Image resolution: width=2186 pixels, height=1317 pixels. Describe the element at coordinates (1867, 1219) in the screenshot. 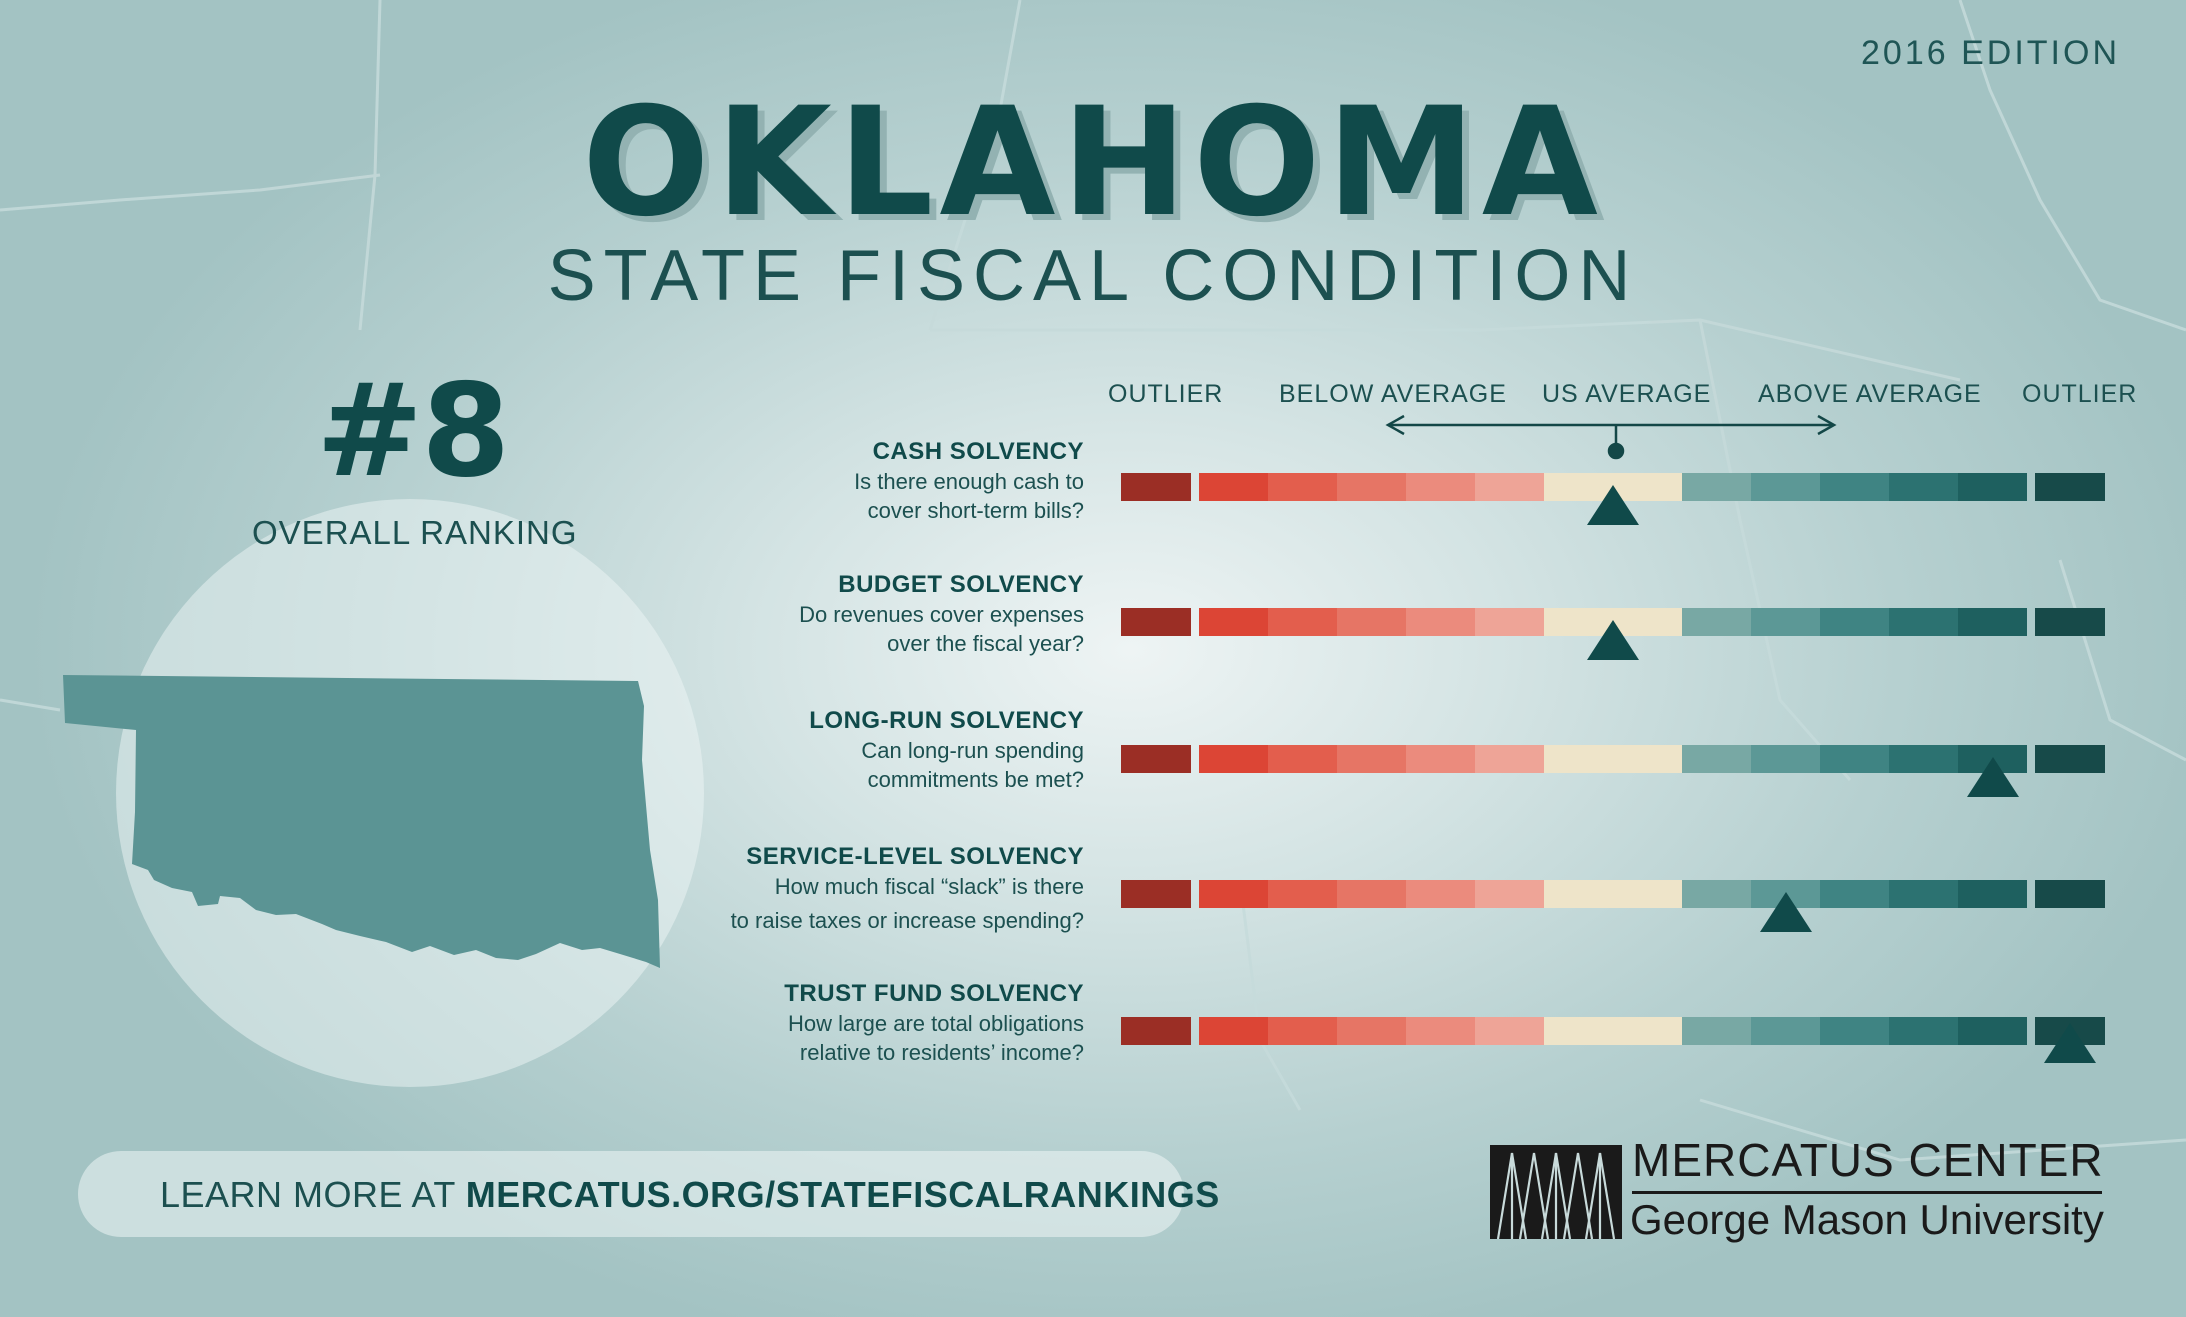

I see `logo-subtitle: George Mason University` at that location.